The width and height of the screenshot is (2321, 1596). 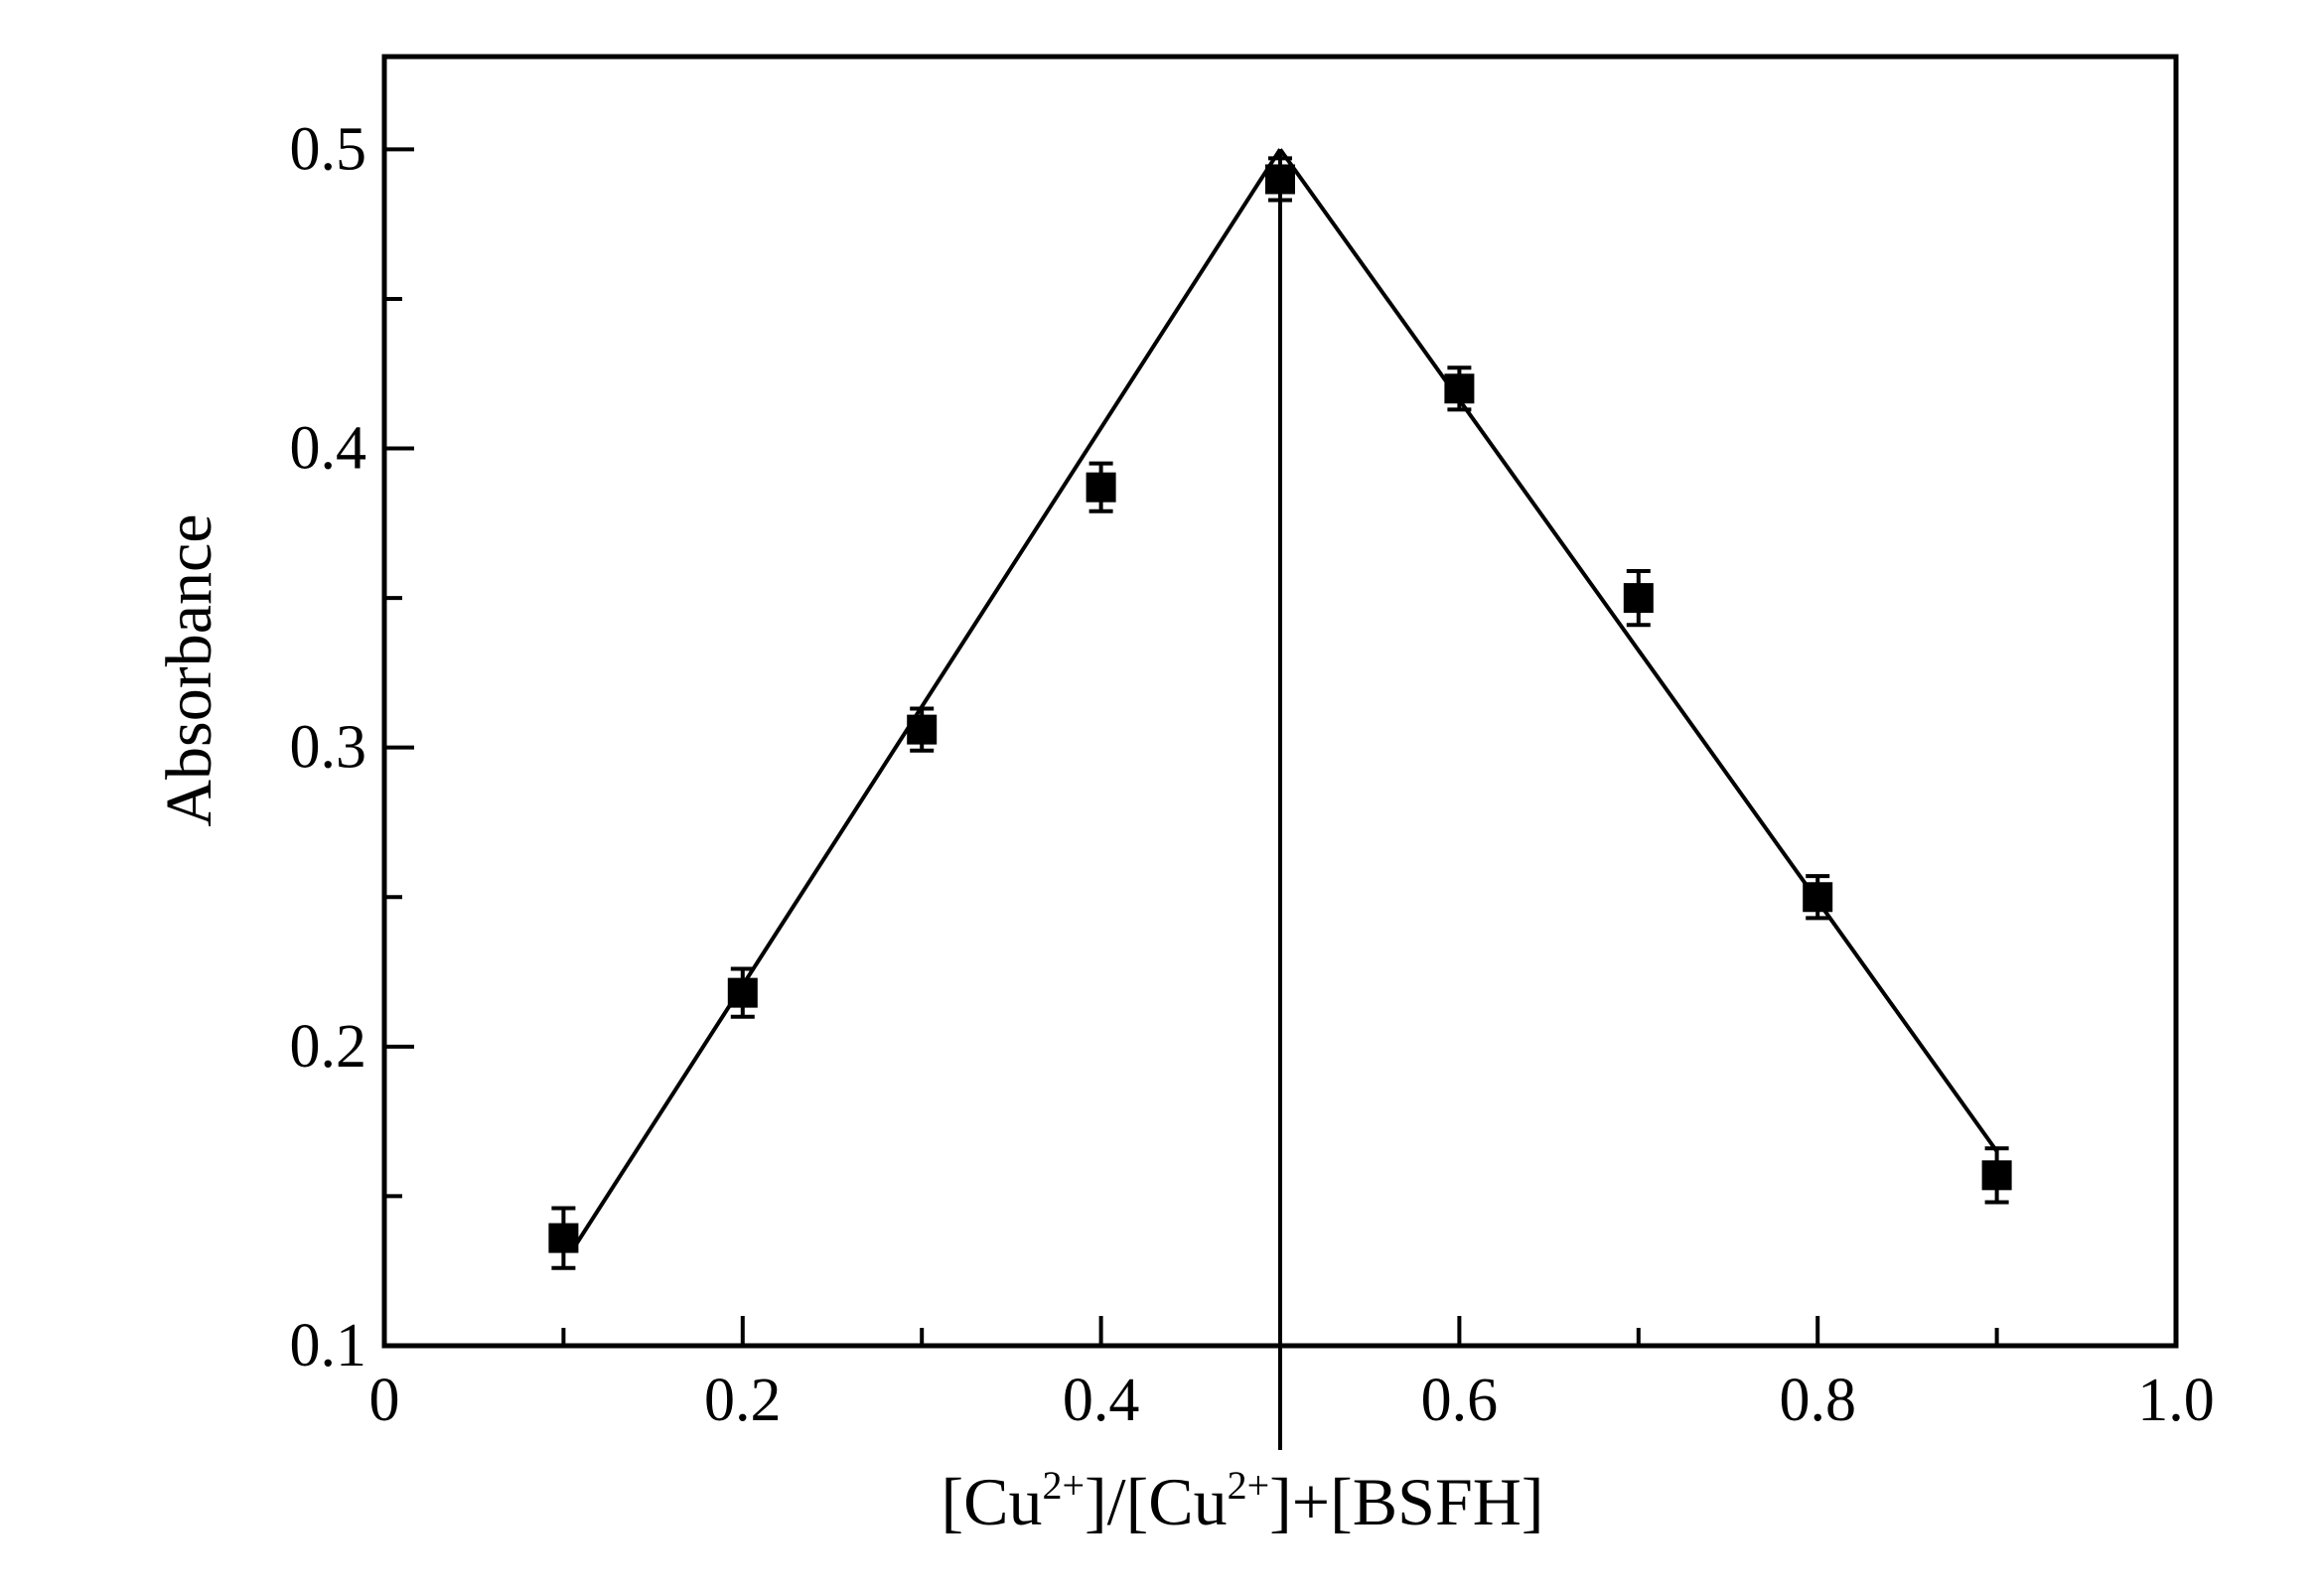 I want to click on x-tick-label: 0.2, so click(x=743, y=1401).